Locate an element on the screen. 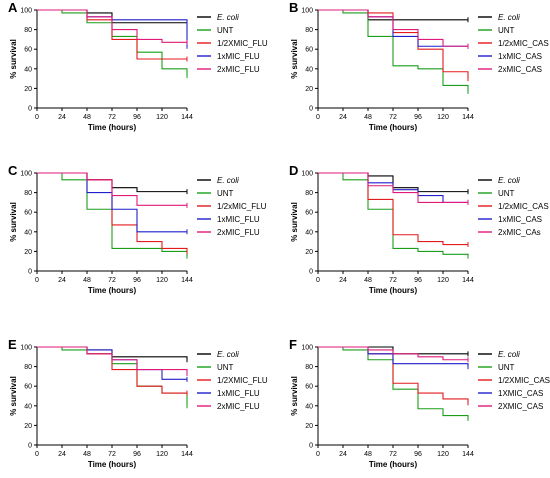 Image resolution: width=550 pixels, height=478 pixels. legend-label: 1/2xMIC_CAS is located at coordinates (523, 206).